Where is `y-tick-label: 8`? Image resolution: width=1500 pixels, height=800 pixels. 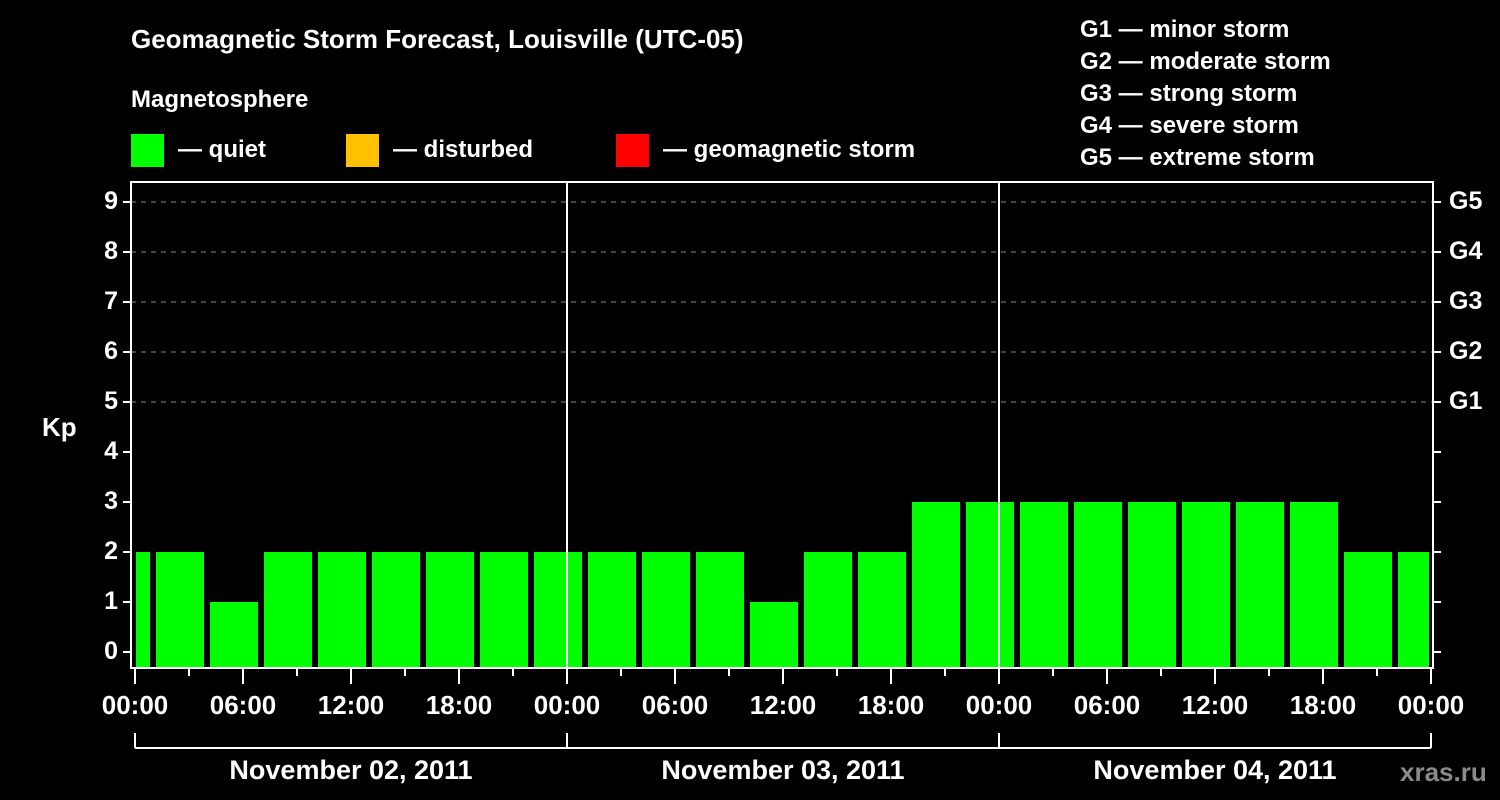 y-tick-label: 8 is located at coordinates (111, 251).